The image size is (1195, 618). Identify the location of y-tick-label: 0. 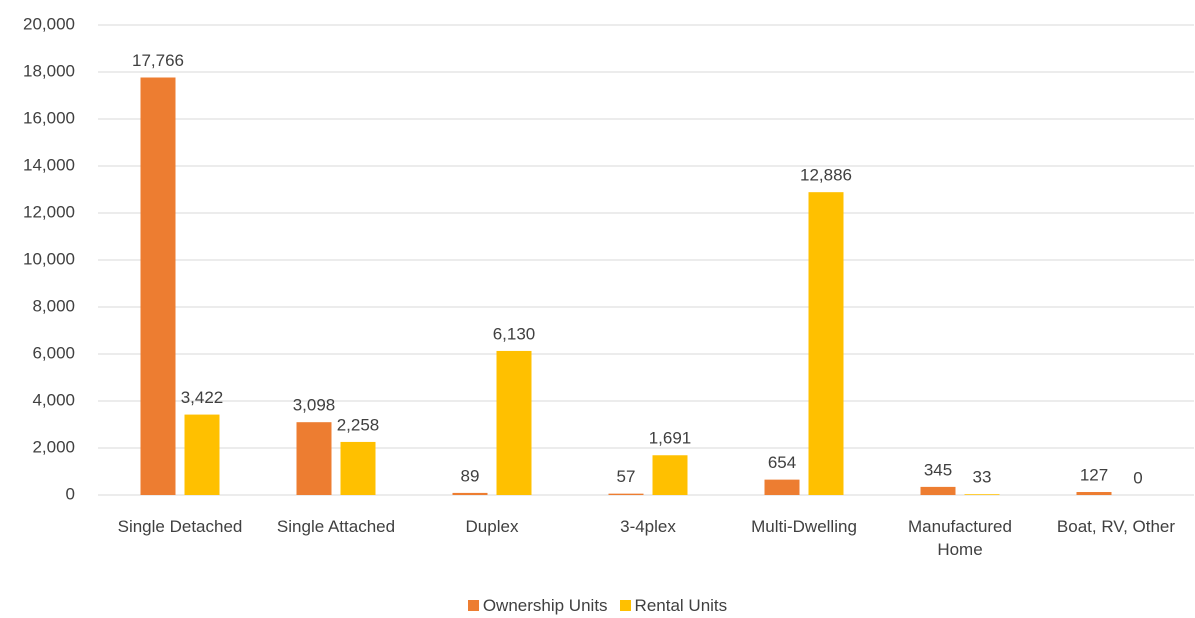
(70, 493).